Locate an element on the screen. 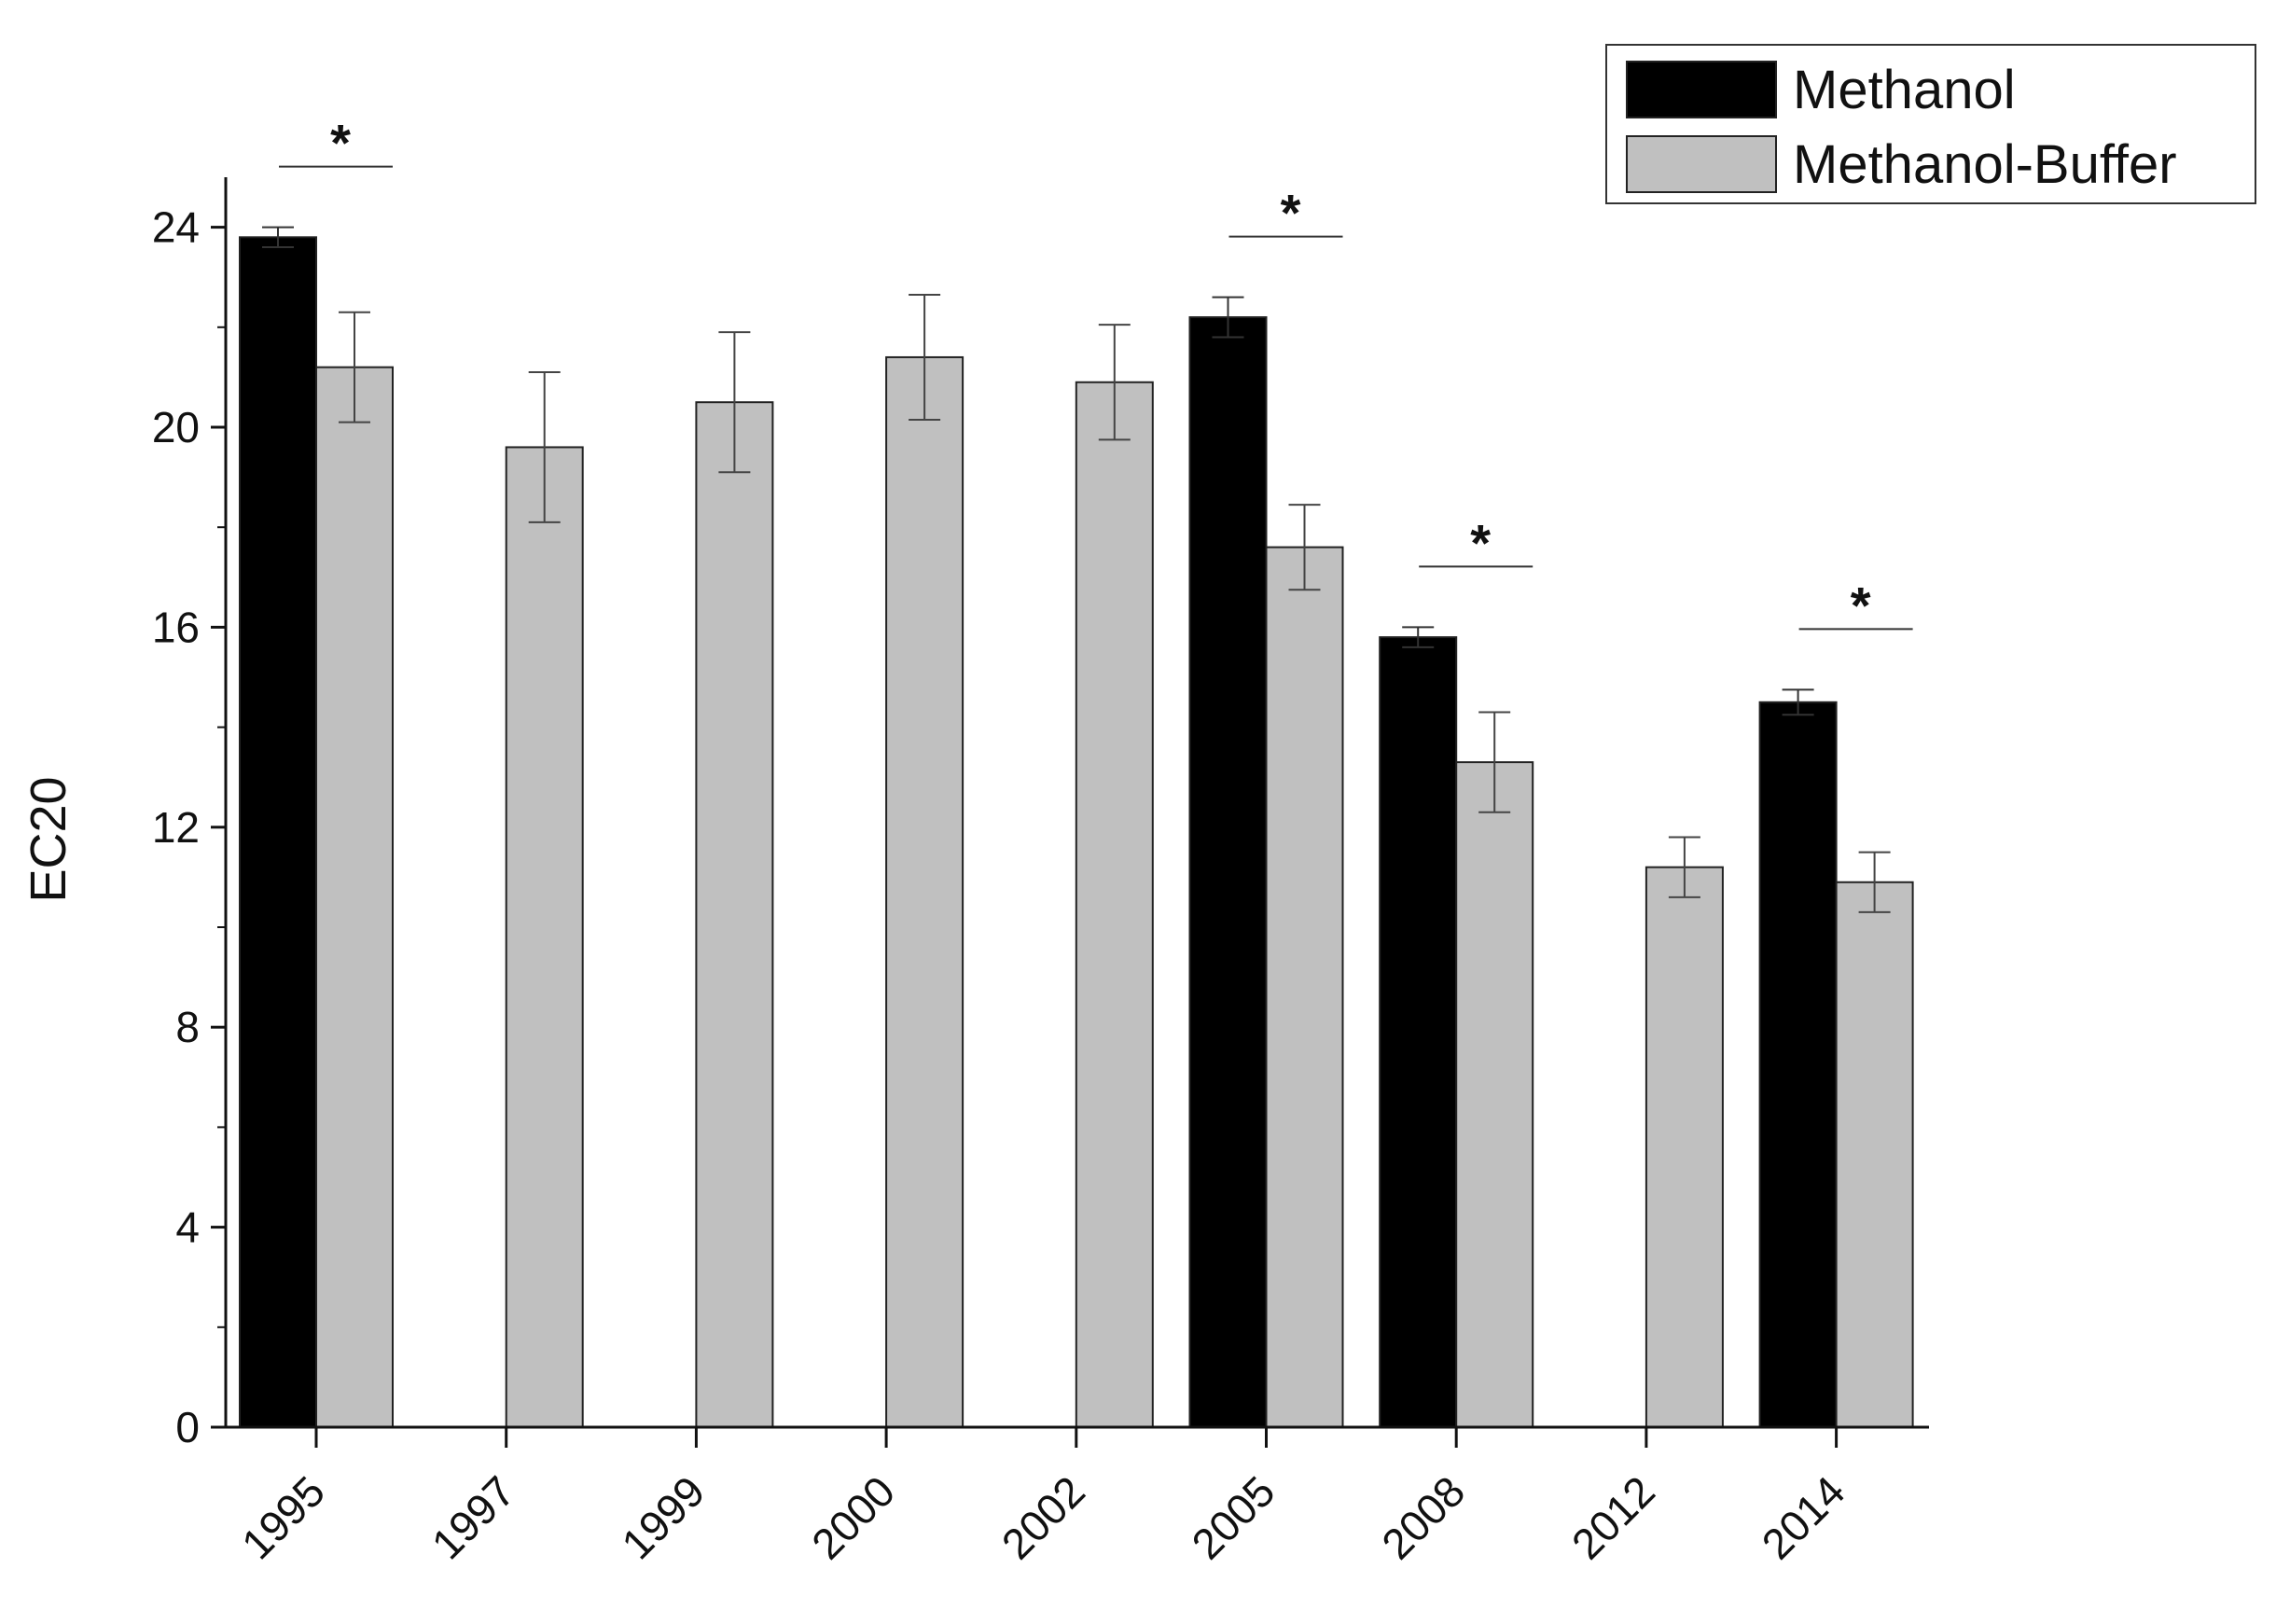  error-bar-methanol-buffer-1995 is located at coordinates (354, 367).